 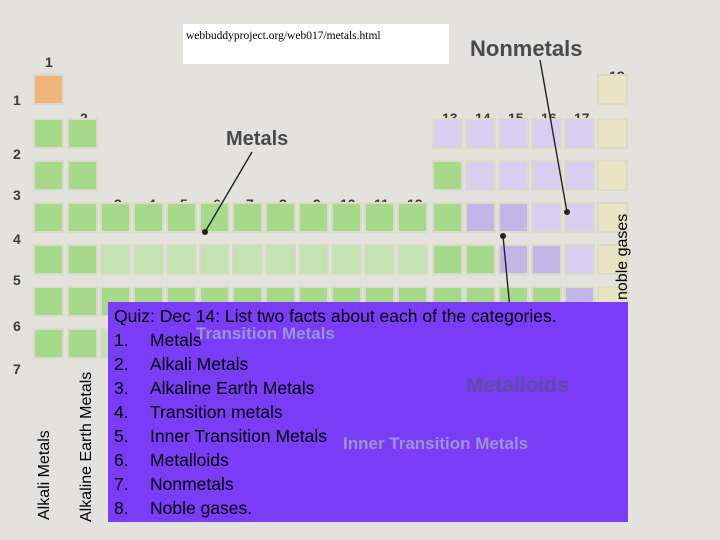 What do you see at coordinates (17, 100) in the screenshot?
I see `period-number: 1` at bounding box center [17, 100].